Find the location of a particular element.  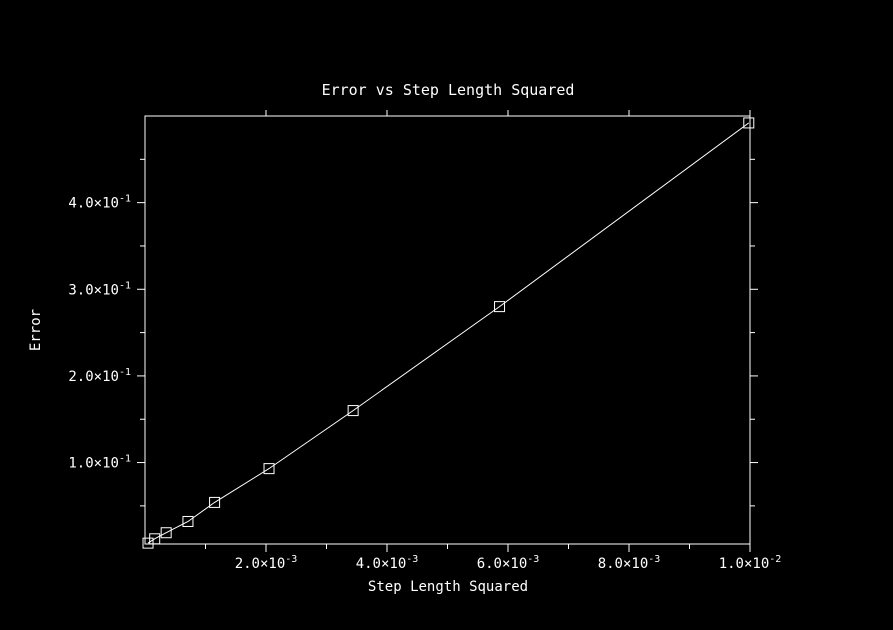

x-tick-label: 4.0×10-3 is located at coordinates (387, 563).